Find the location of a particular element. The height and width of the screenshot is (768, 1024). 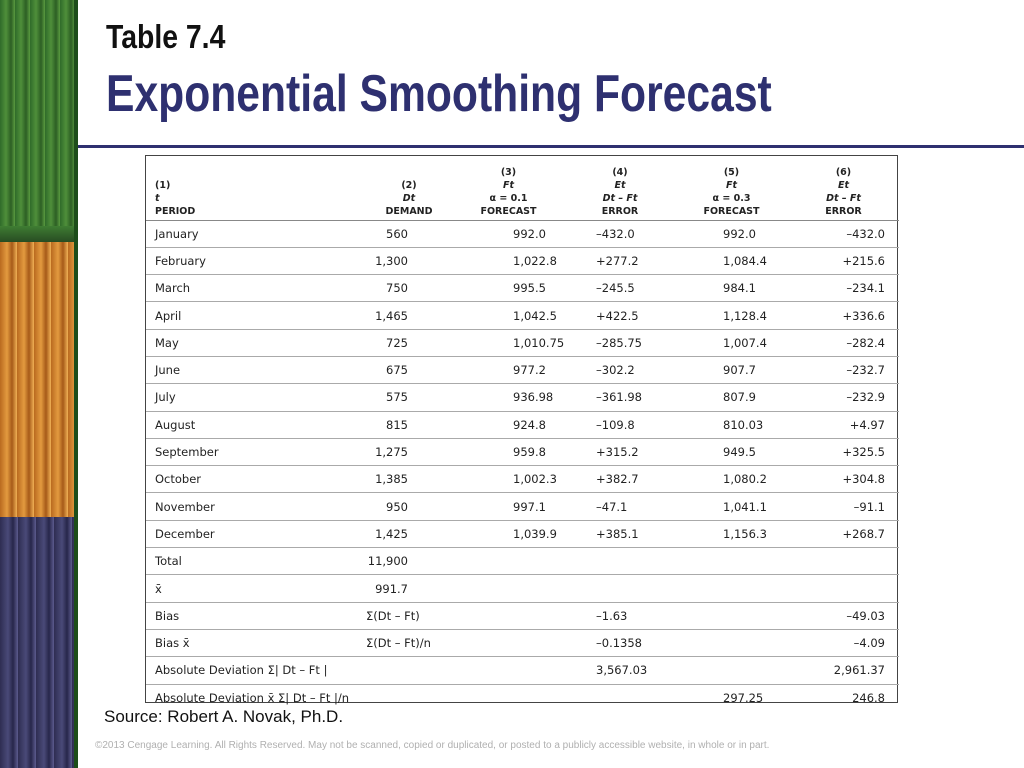

cell-error-01: +315.2 is located at coordinates (620, 452).